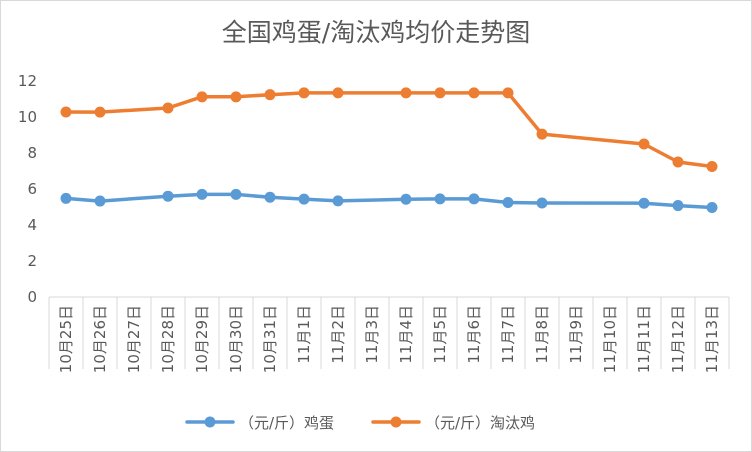 This screenshot has width=752, height=452. Describe the element at coordinates (644, 339) in the screenshot. I see `x-tick-label: 11月11日` at that location.